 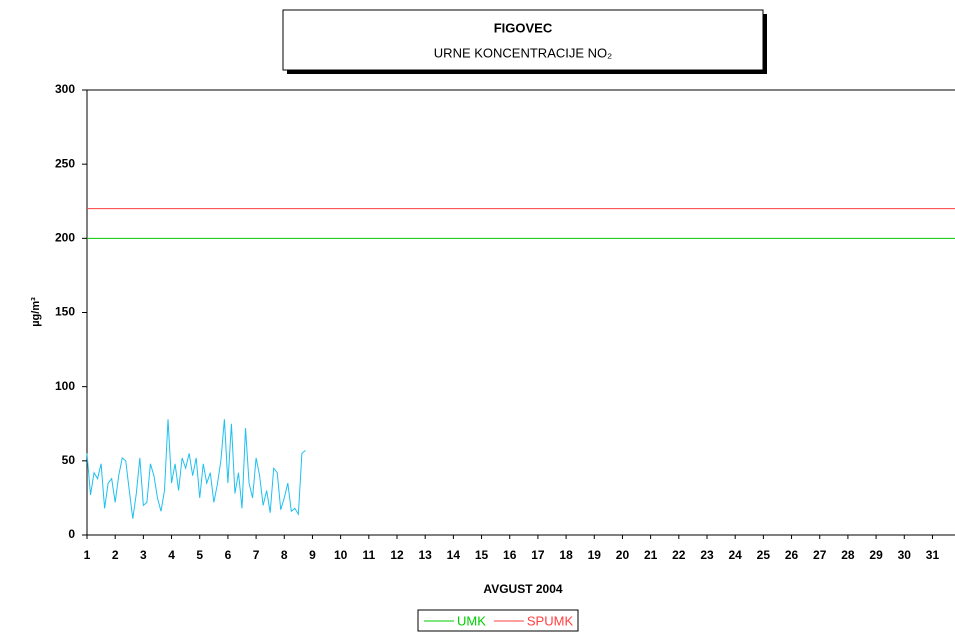 I want to click on x-tick-label: 2, so click(x=115, y=555).